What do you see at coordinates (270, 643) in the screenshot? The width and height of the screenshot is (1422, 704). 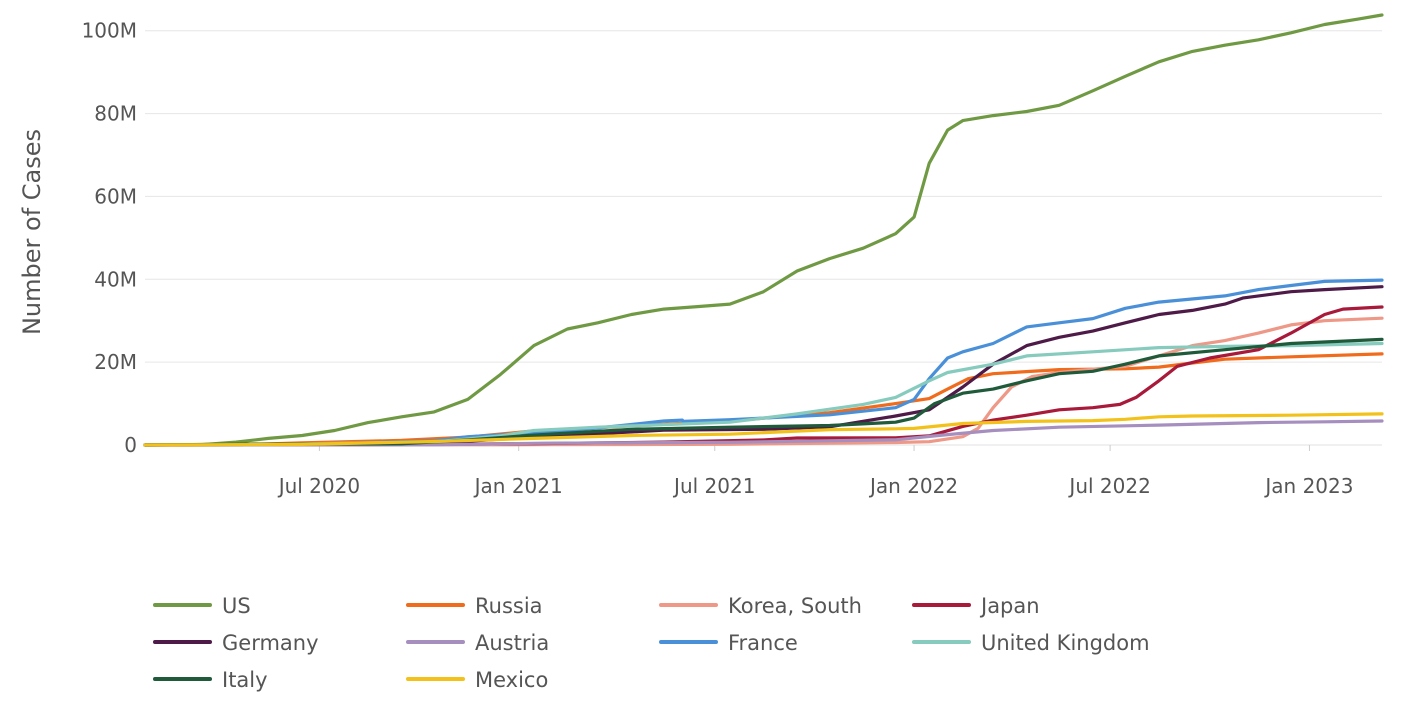 I see `legend-label: Germany` at bounding box center [270, 643].